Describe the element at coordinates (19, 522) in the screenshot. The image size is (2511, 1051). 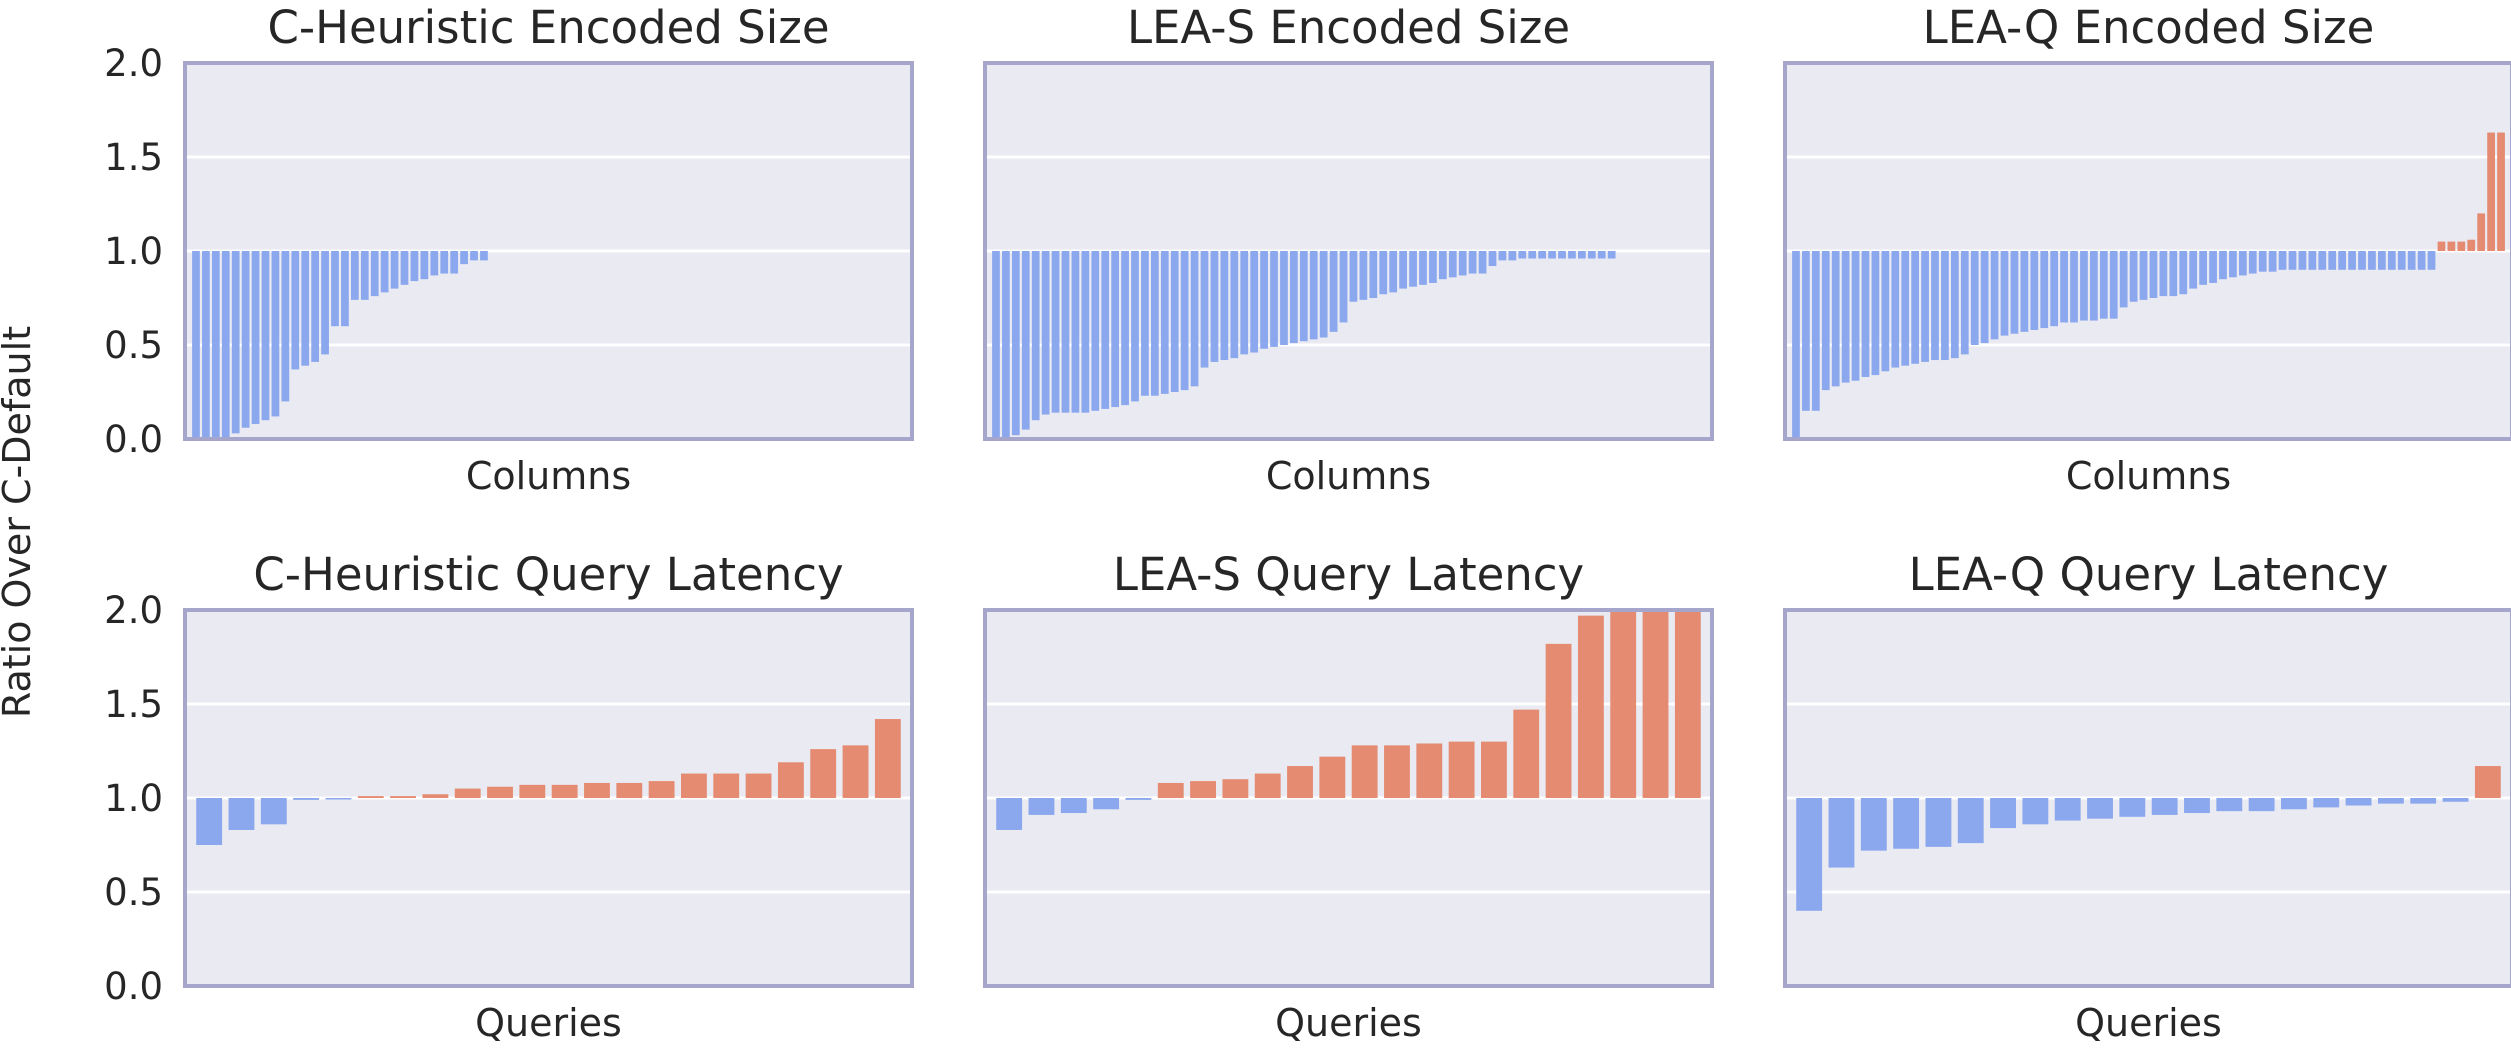
I see `y-axis-label: Ratio Over C-Default` at that location.